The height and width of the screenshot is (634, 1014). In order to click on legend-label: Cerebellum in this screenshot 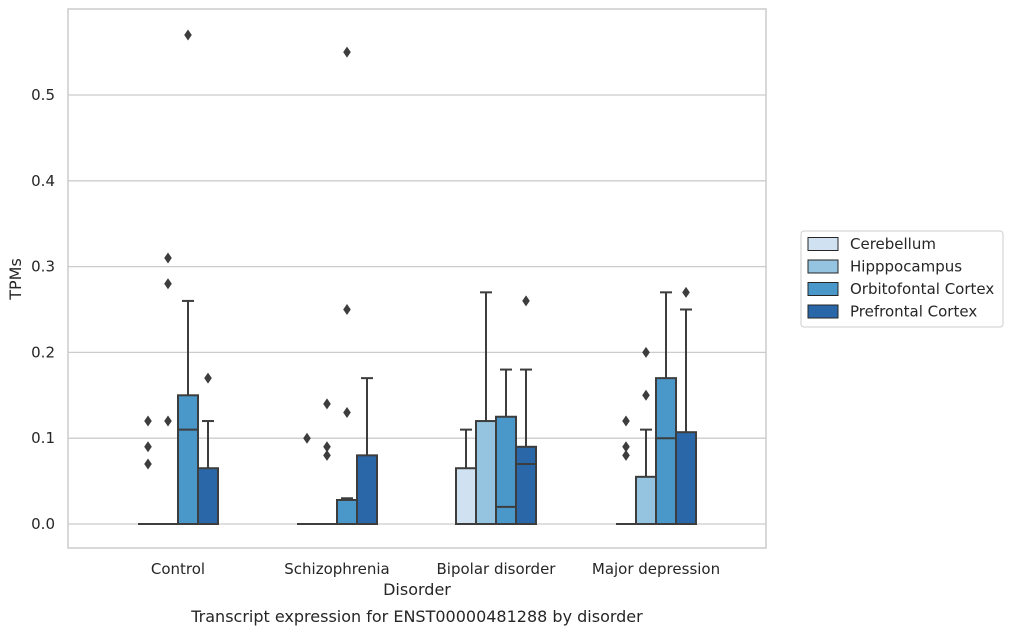, I will do `click(893, 244)`.